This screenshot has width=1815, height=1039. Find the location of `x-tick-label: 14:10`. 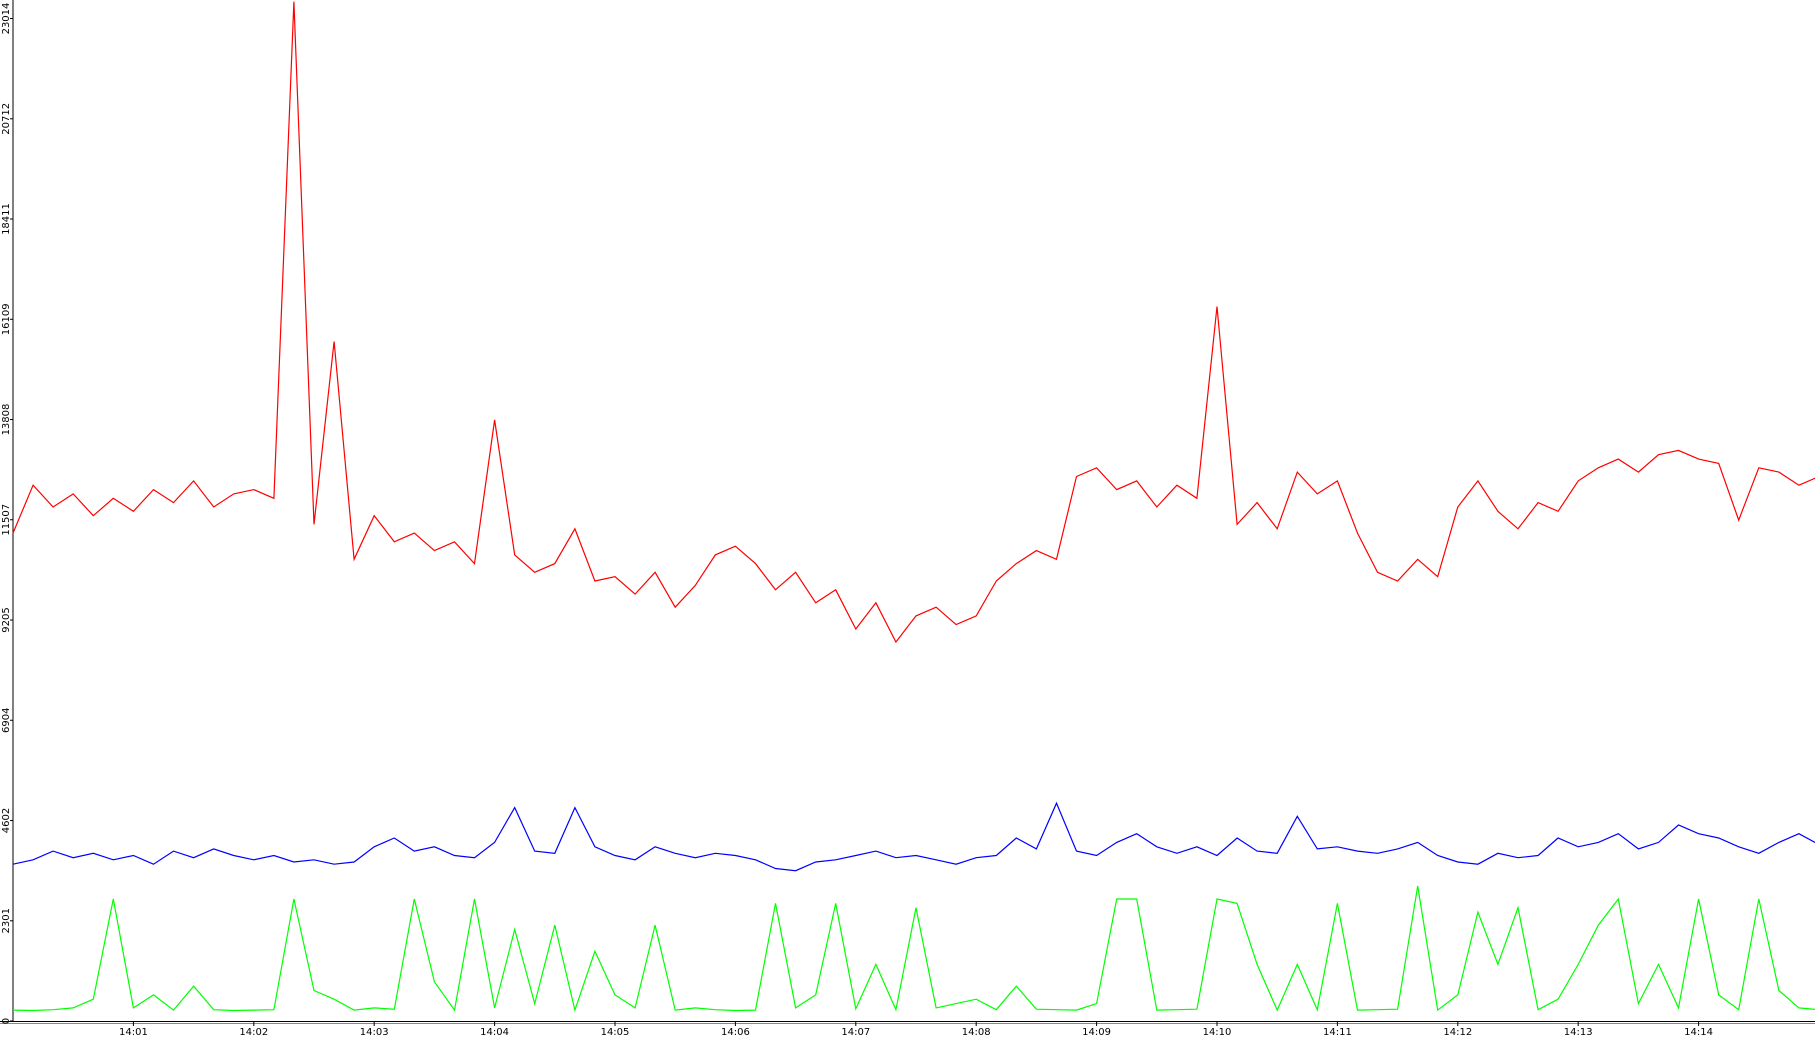

x-tick-label: 14:10 is located at coordinates (1217, 1032).